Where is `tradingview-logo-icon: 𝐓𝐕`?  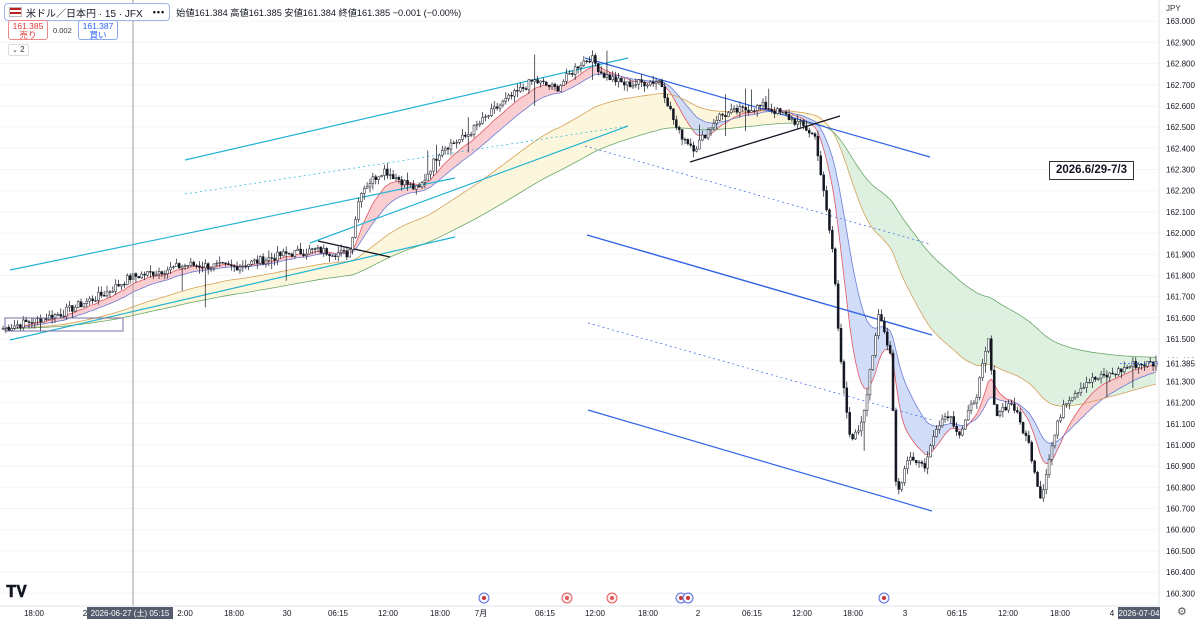
tradingview-logo-icon: 𝐓𝐕 is located at coordinates (16, 592).